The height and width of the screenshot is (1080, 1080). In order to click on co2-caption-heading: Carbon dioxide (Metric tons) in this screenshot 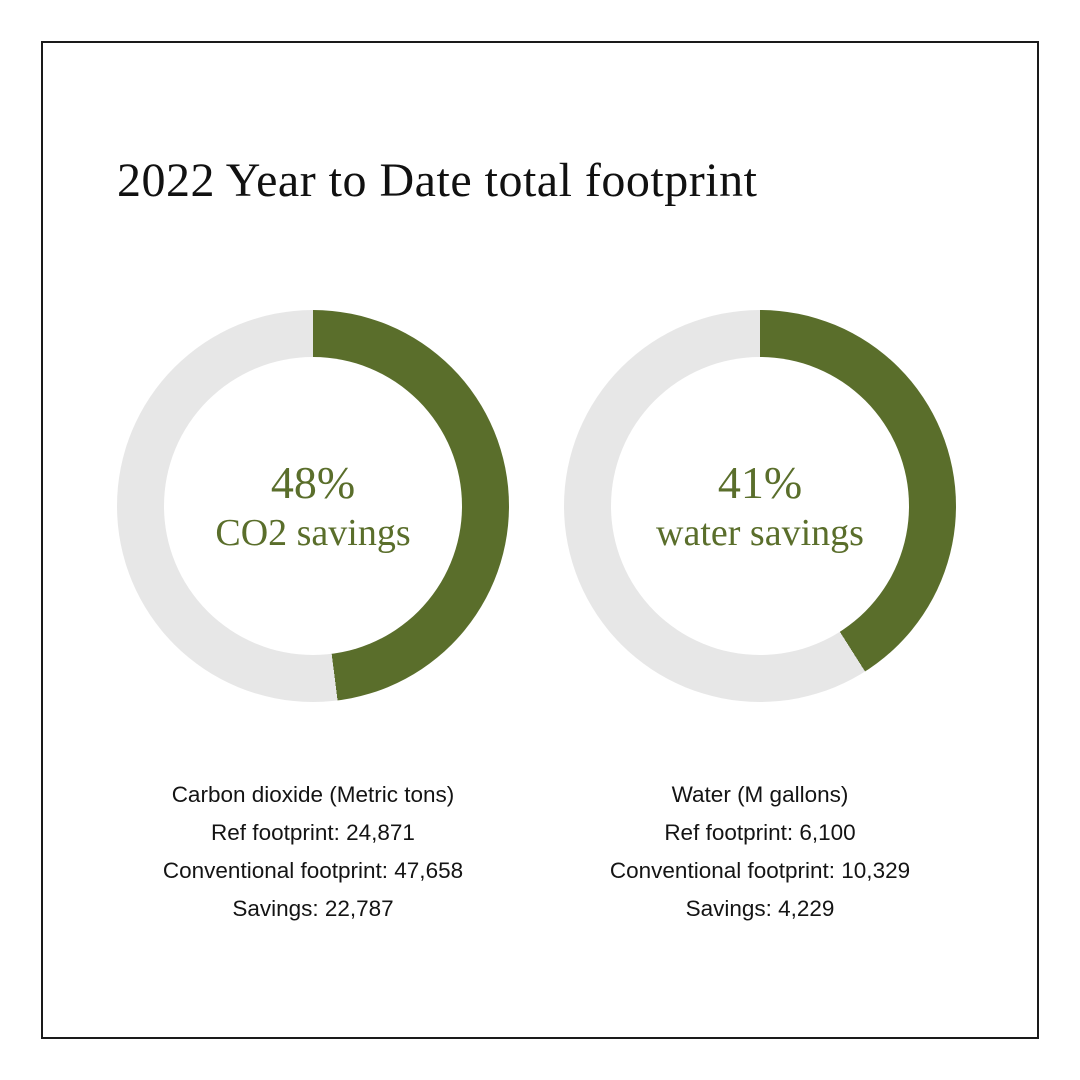, I will do `click(313, 794)`.